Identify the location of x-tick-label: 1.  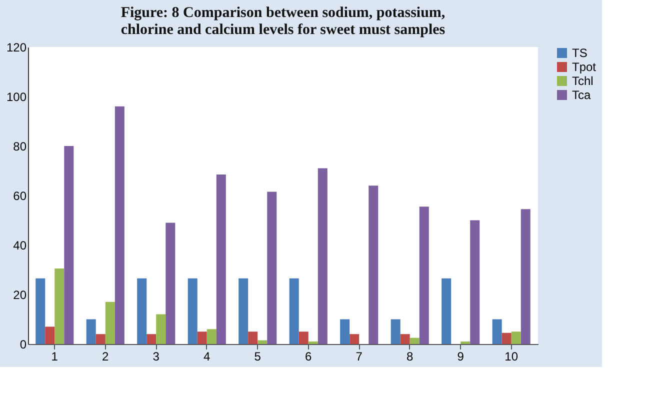
(54, 357).